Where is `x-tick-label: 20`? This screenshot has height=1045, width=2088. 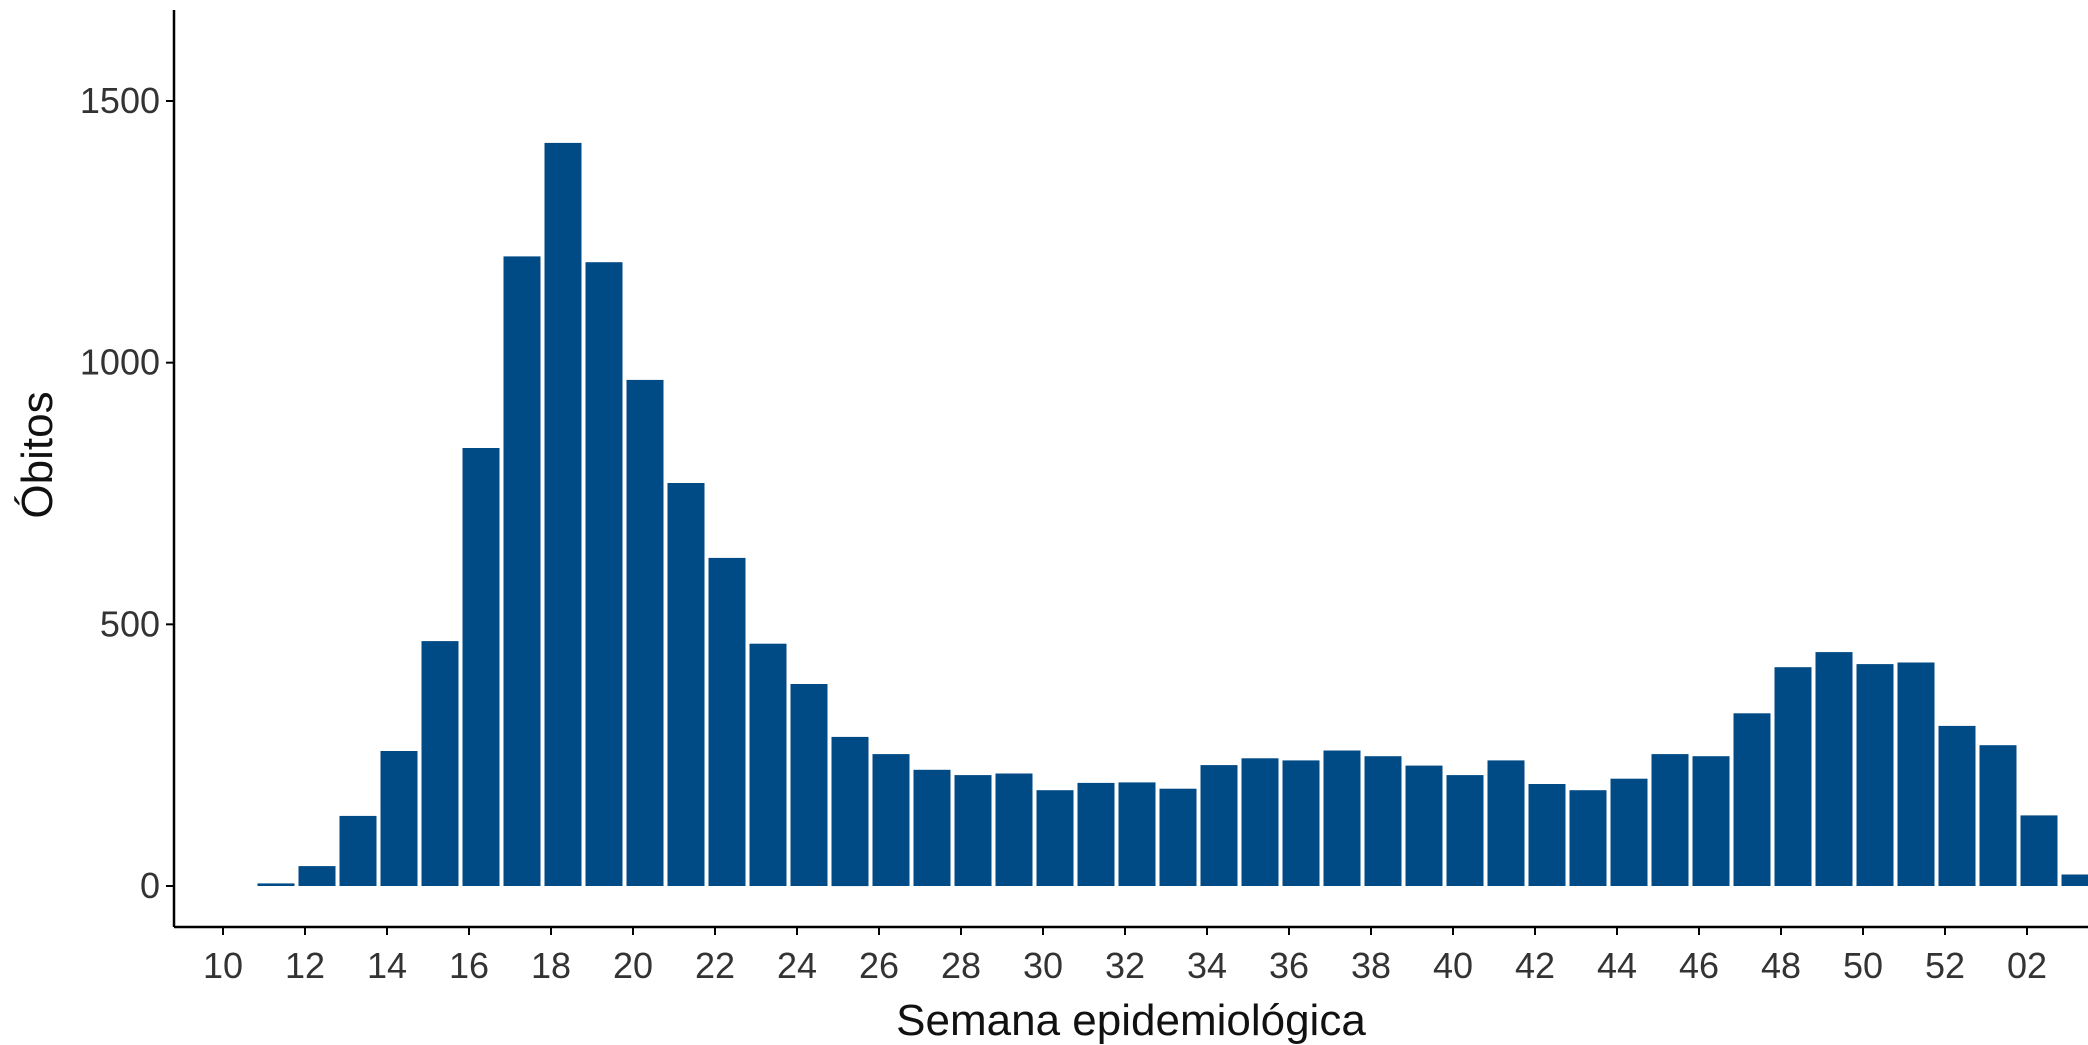 x-tick-label: 20 is located at coordinates (633, 965).